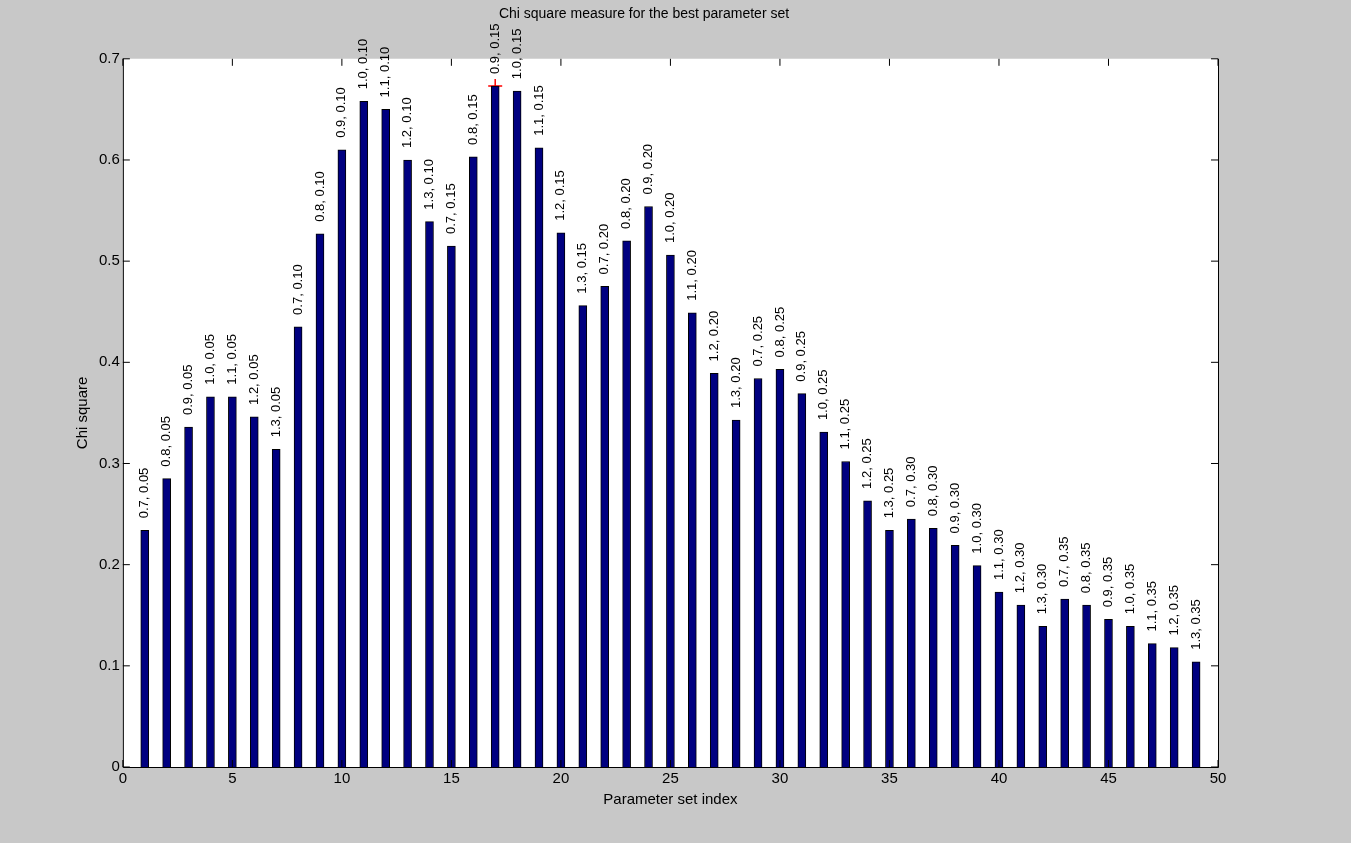  Describe the element at coordinates (297, 289) in the screenshot. I see `annotation: 0.7, 0.10` at that location.